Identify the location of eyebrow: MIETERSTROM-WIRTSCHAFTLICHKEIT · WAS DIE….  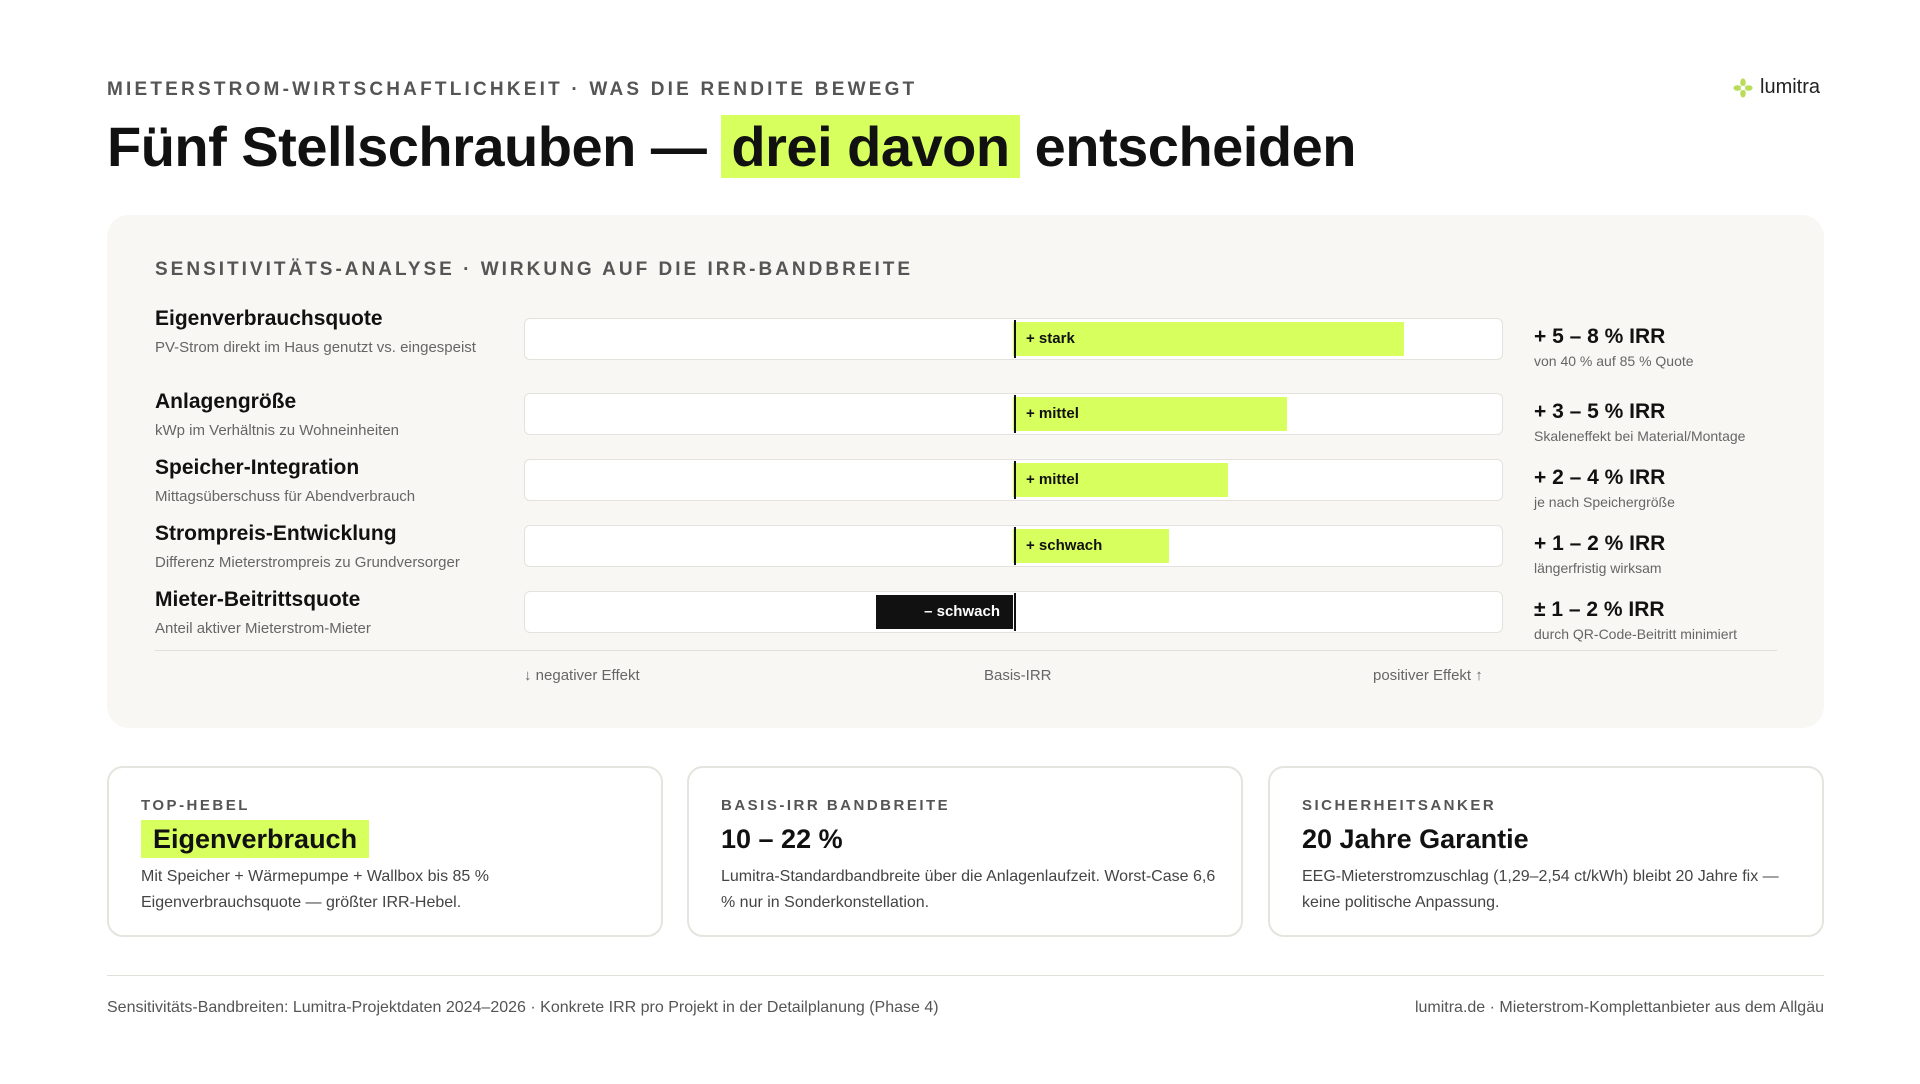
(512, 89).